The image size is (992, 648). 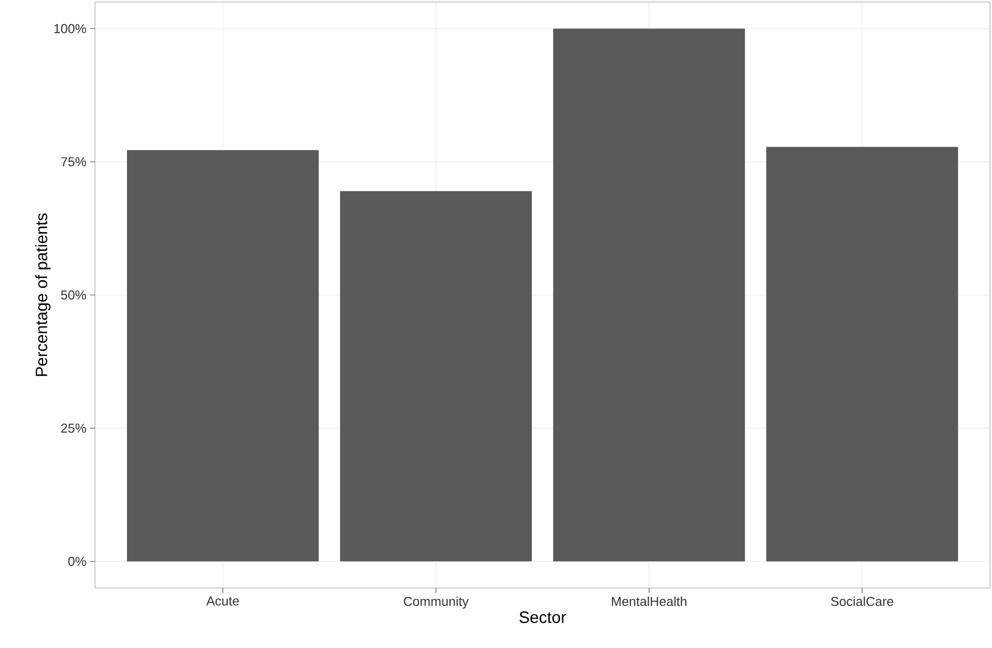 What do you see at coordinates (862, 601) in the screenshot?
I see `x-tick-label: SocialCare` at bounding box center [862, 601].